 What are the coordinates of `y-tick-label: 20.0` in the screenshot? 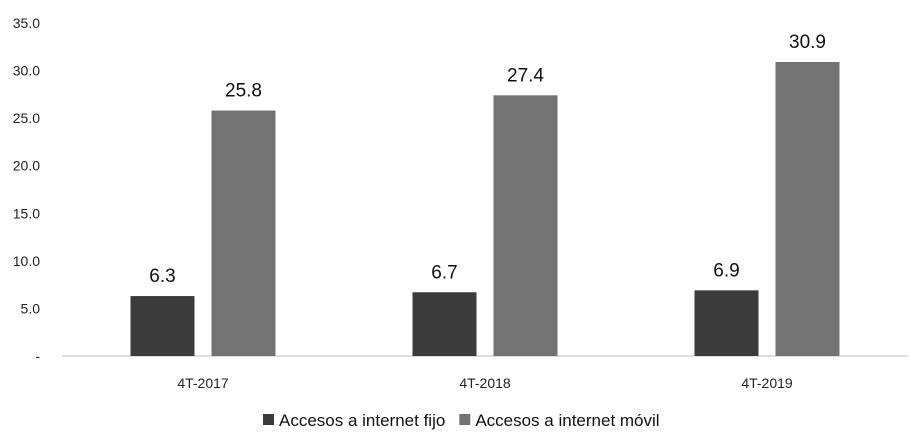 It's located at (26, 166).